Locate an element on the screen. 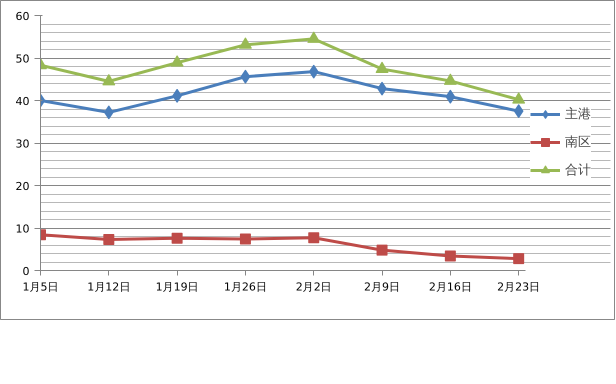 The width and height of the screenshot is (616, 384). x-tick-label: 2月9日 is located at coordinates (382, 287).